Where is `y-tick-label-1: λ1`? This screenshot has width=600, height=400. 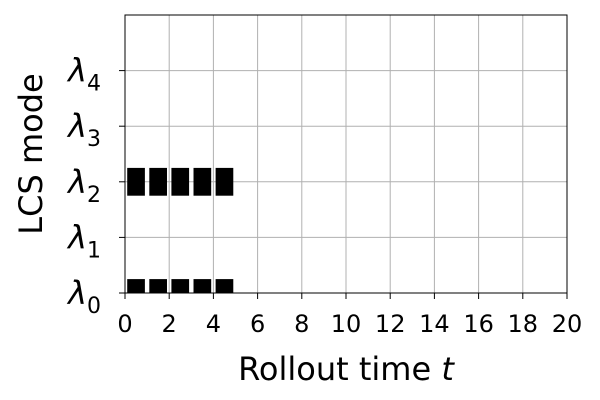 y-tick-label-1: λ1 is located at coordinates (83, 240).